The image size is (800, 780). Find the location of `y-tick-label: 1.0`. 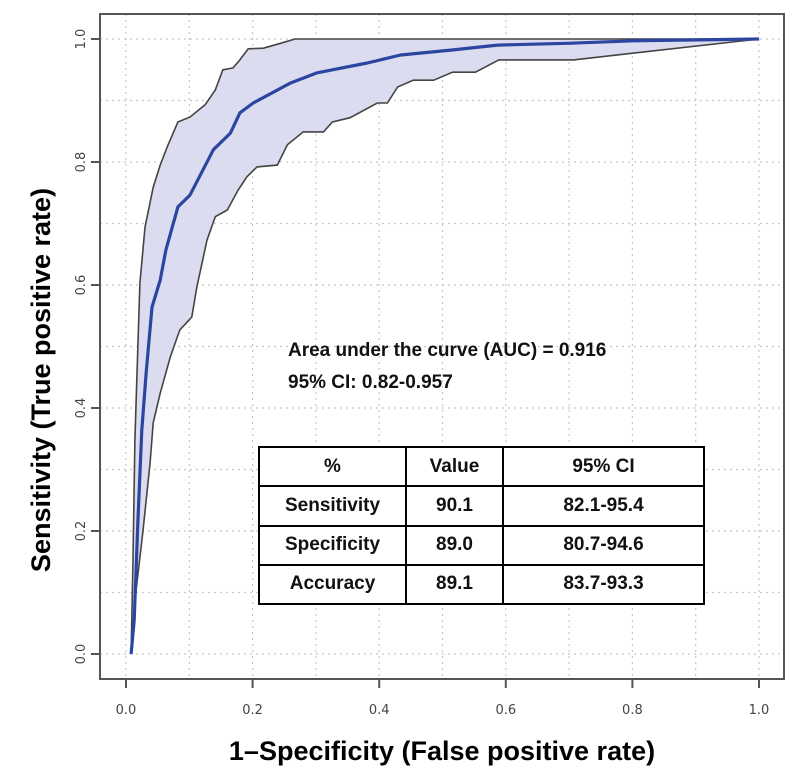

y-tick-label: 1.0 is located at coordinates (81, 39).